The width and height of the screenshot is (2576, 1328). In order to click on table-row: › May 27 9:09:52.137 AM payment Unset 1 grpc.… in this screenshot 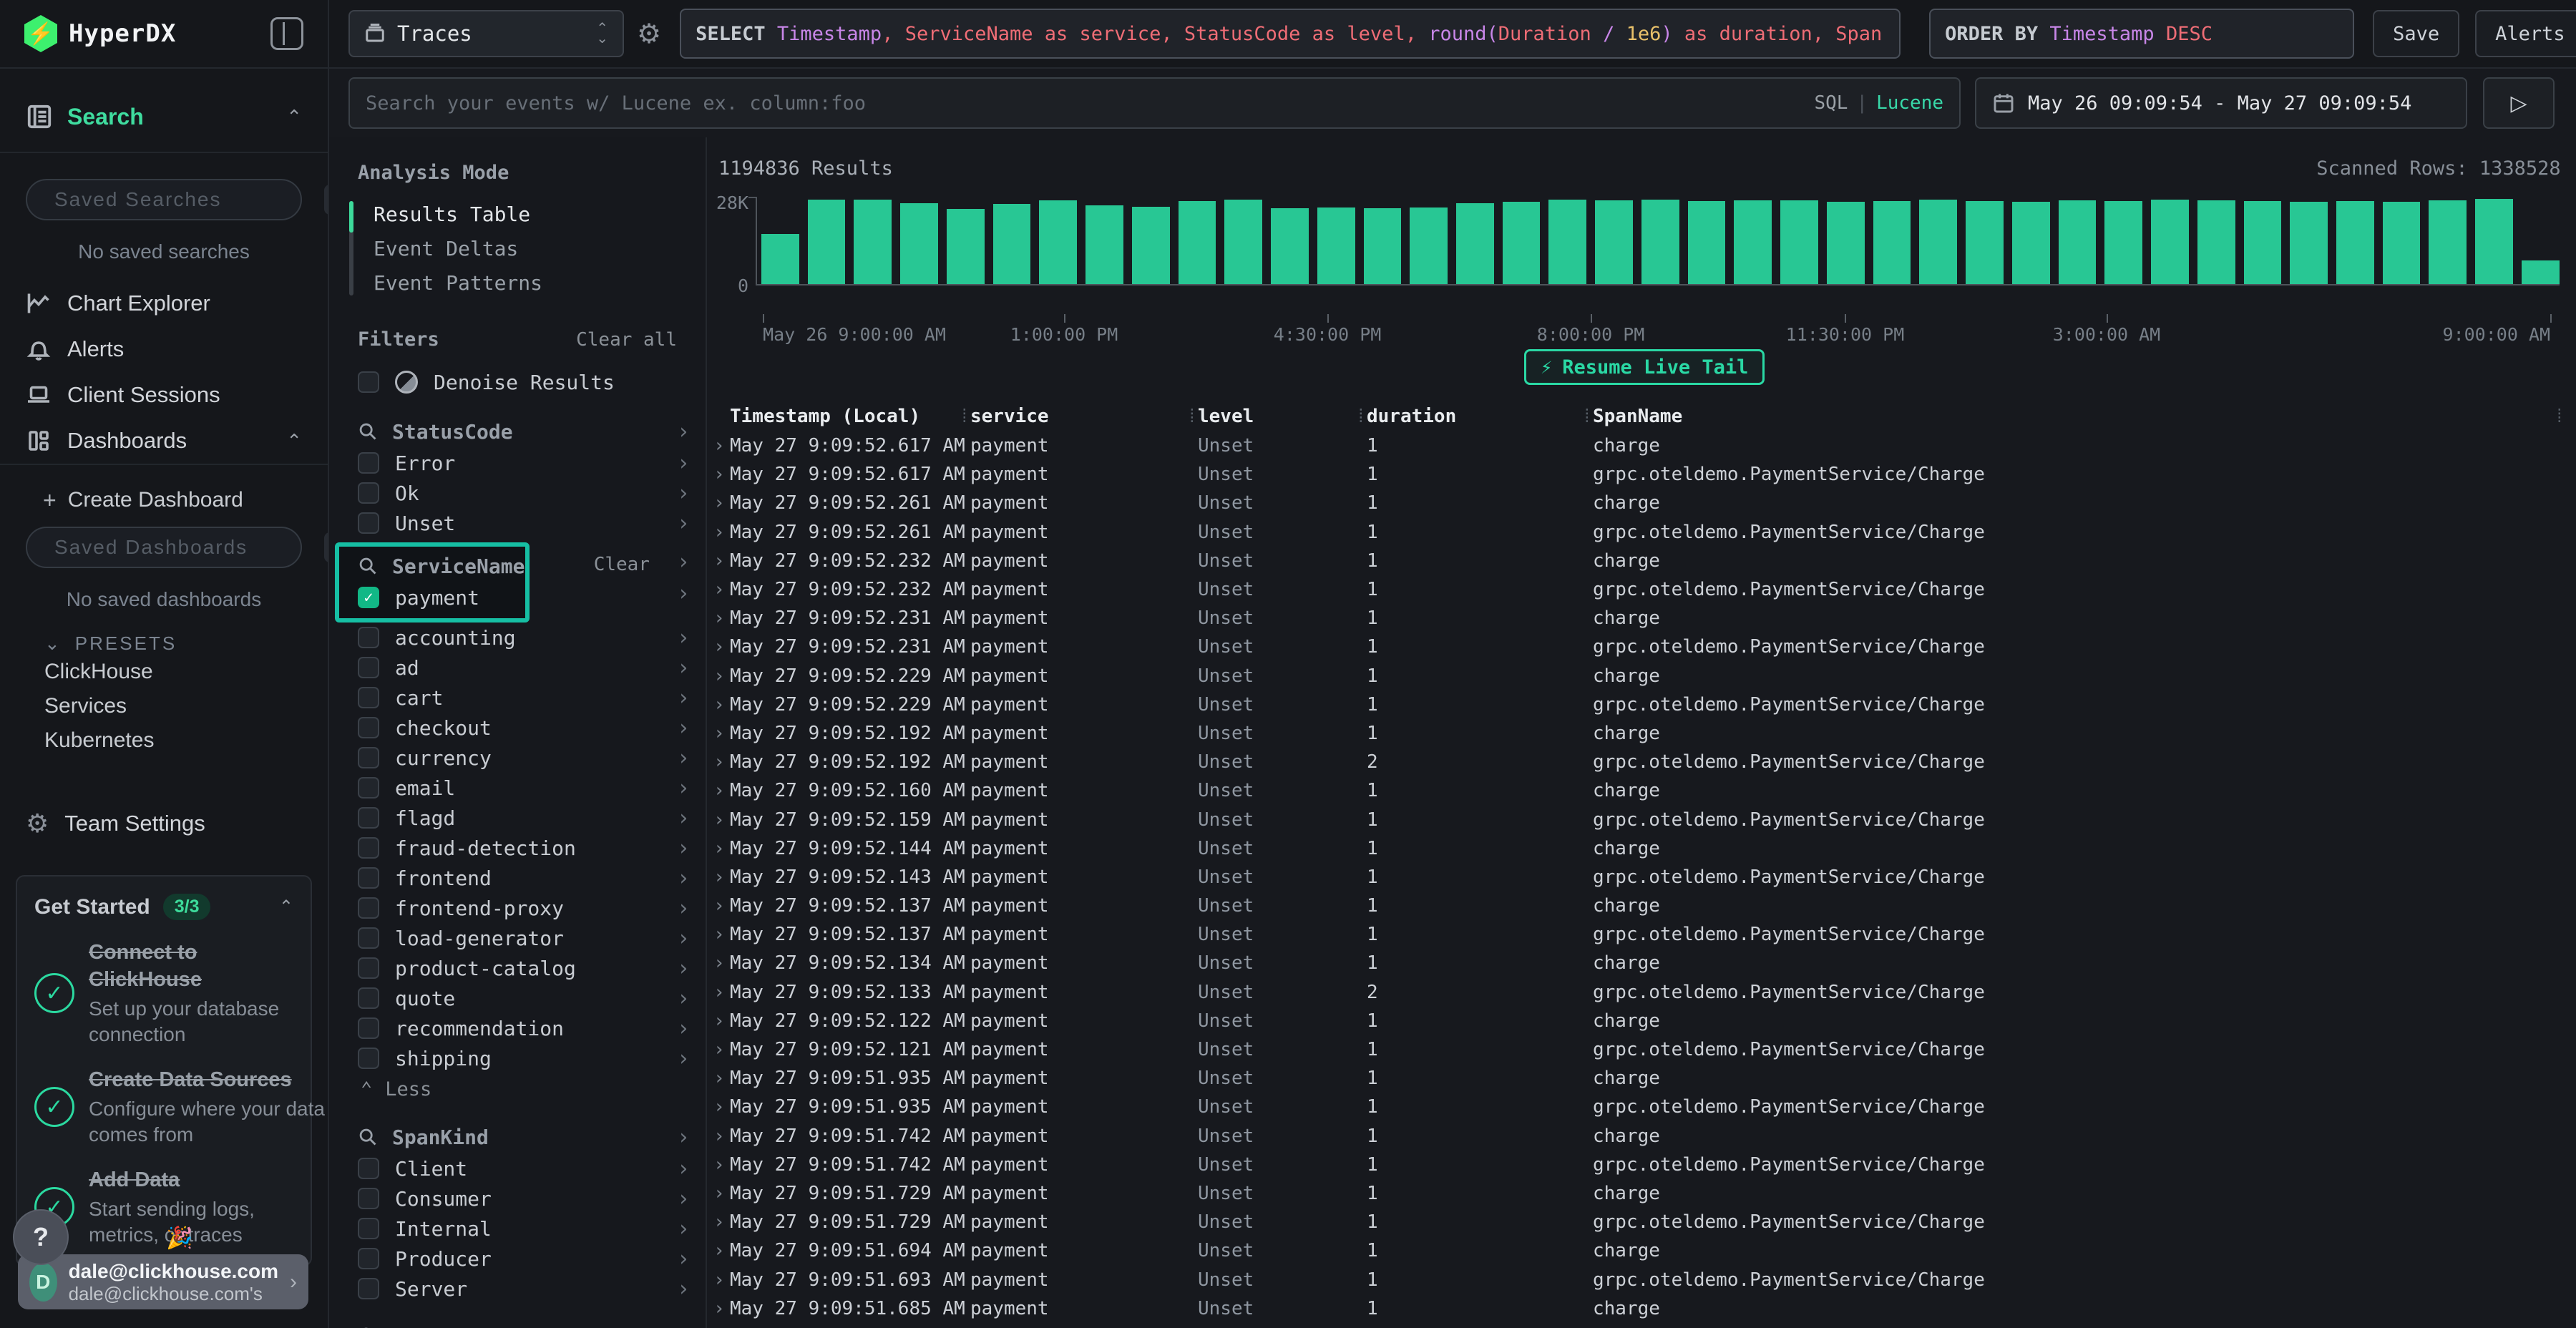, I will do `click(1641, 935)`.